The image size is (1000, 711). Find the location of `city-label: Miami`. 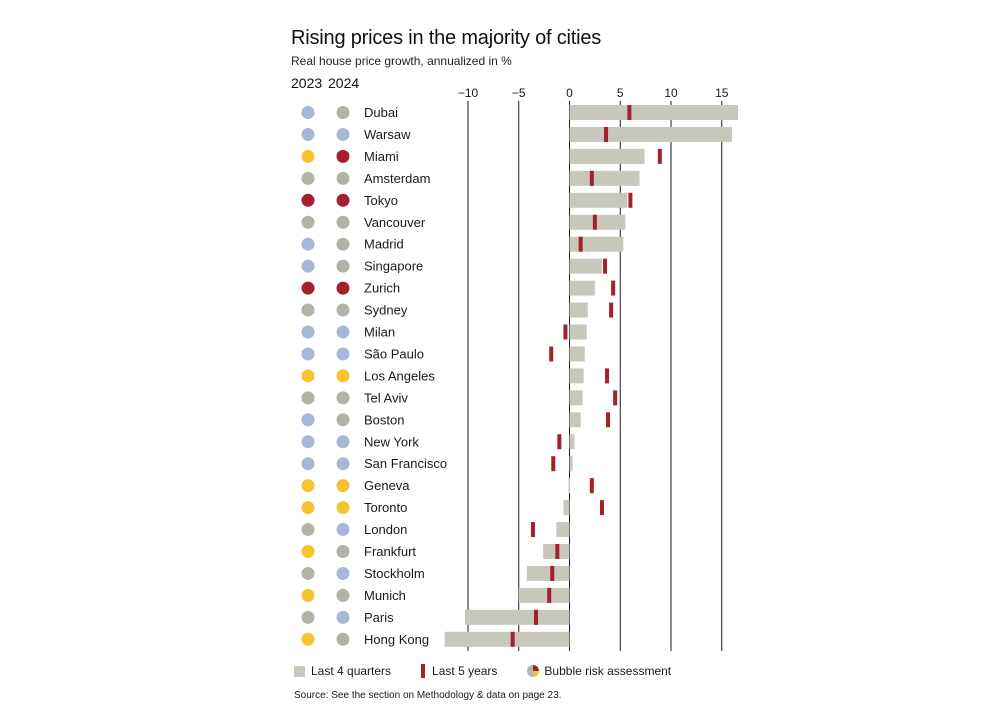

city-label: Miami is located at coordinates (381, 156).